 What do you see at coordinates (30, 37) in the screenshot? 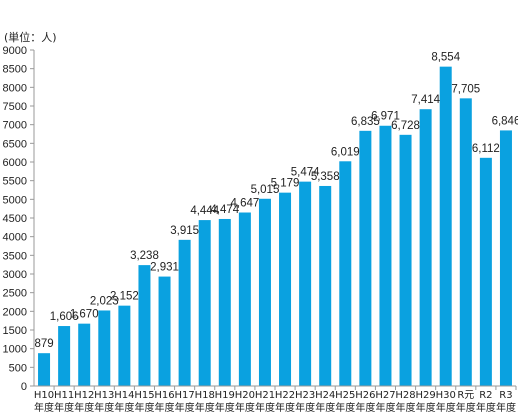
I see `unit-label: (単位：人)` at bounding box center [30, 37].